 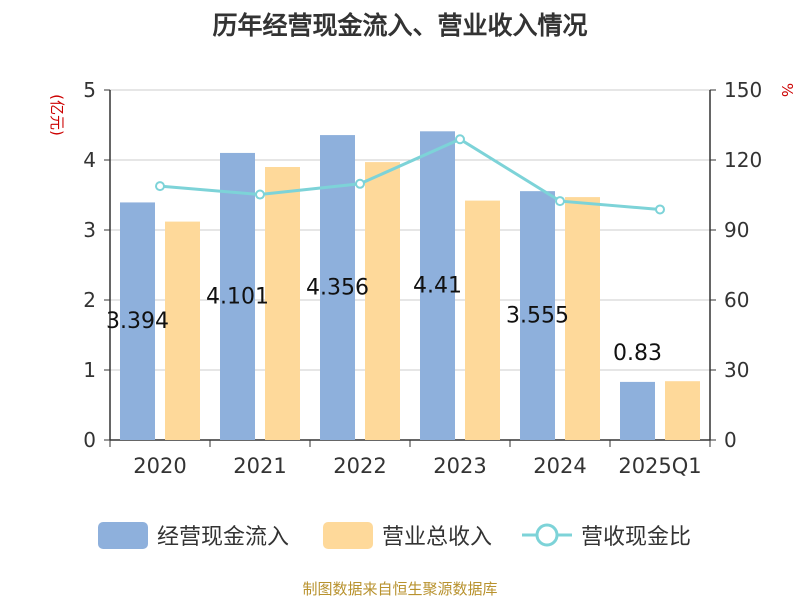 I want to click on left-tick-label: 5, so click(x=89, y=90).